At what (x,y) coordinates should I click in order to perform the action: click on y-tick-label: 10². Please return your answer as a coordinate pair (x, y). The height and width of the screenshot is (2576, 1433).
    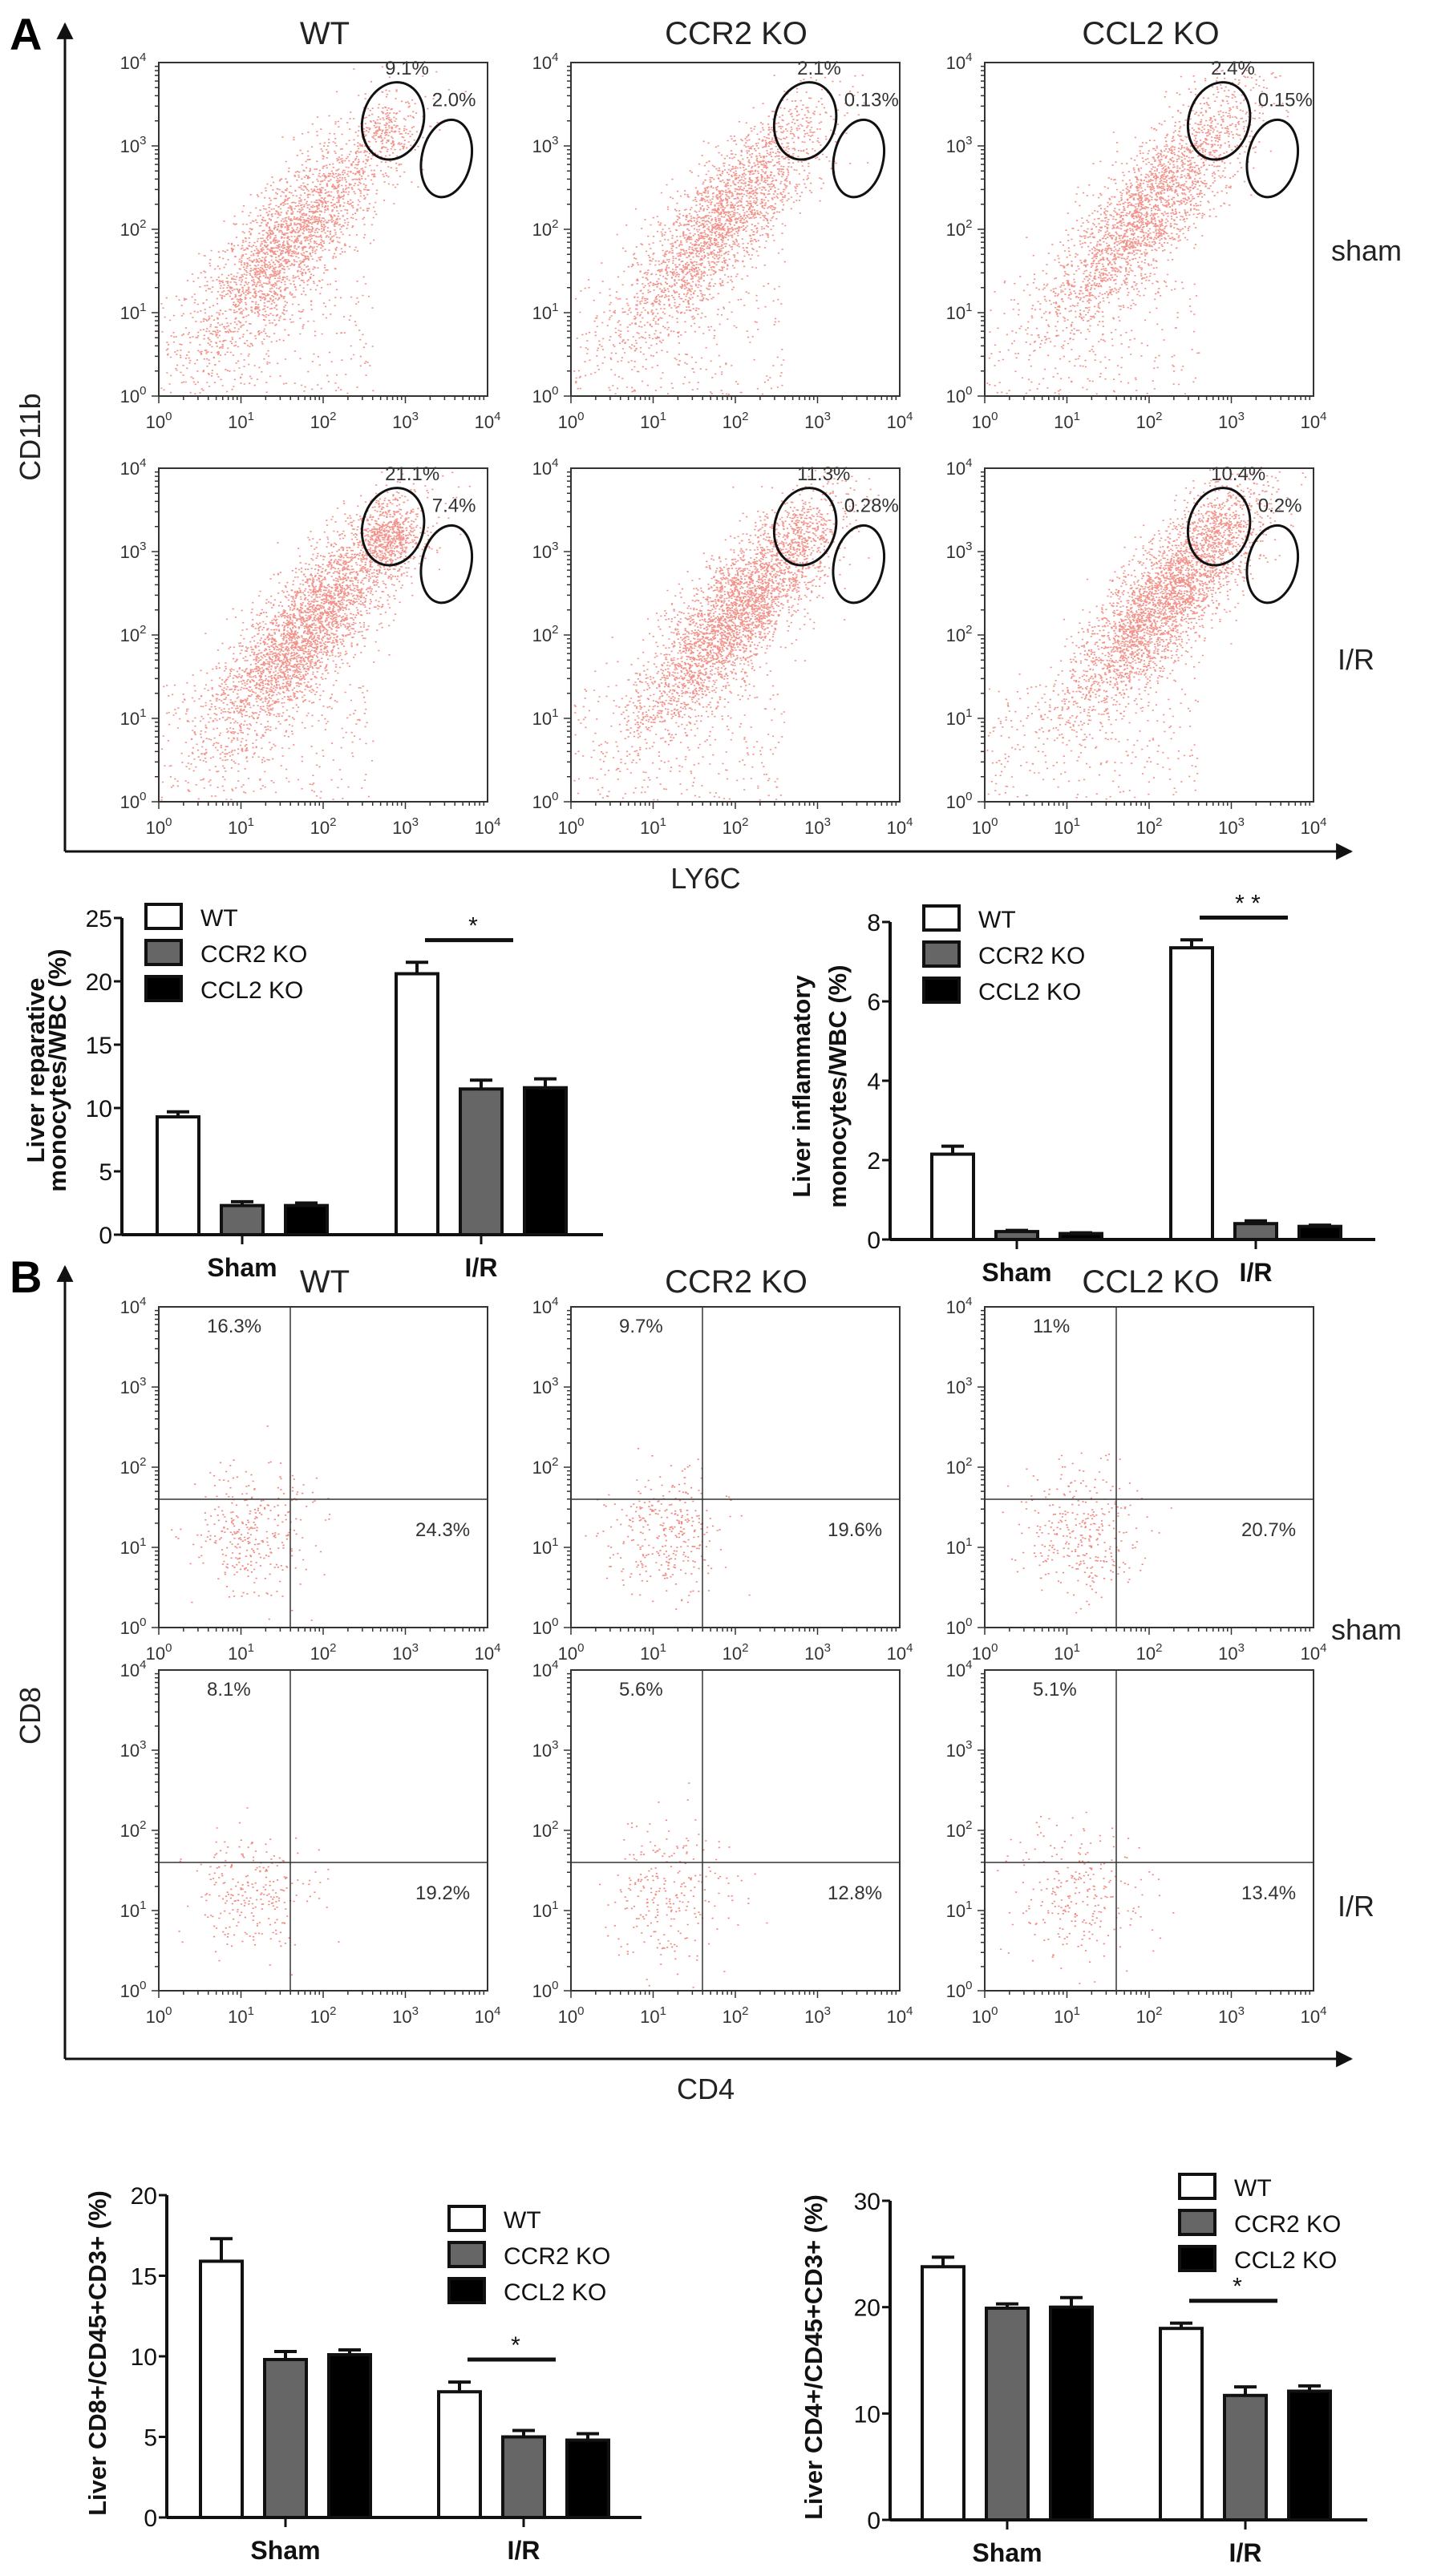
    Looking at the image, I should click on (959, 228).